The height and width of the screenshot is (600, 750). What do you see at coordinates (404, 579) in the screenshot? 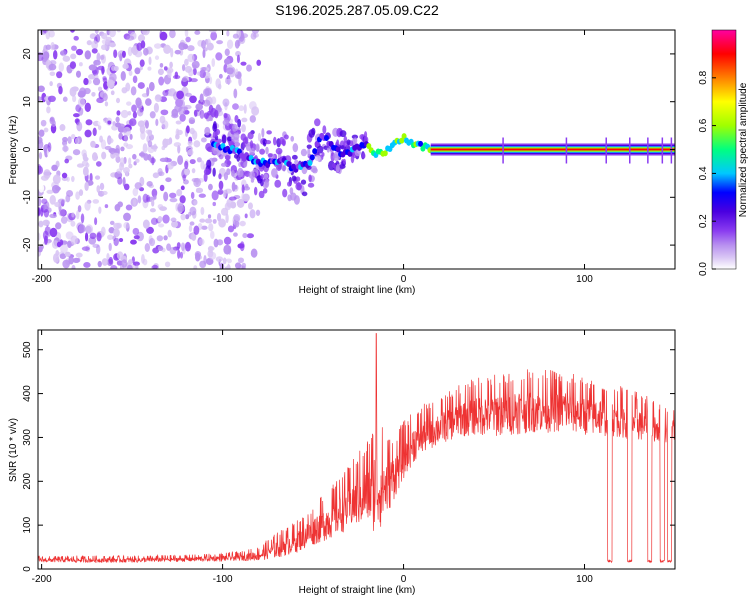
I see `snr-x-tick-label: 0` at bounding box center [404, 579].